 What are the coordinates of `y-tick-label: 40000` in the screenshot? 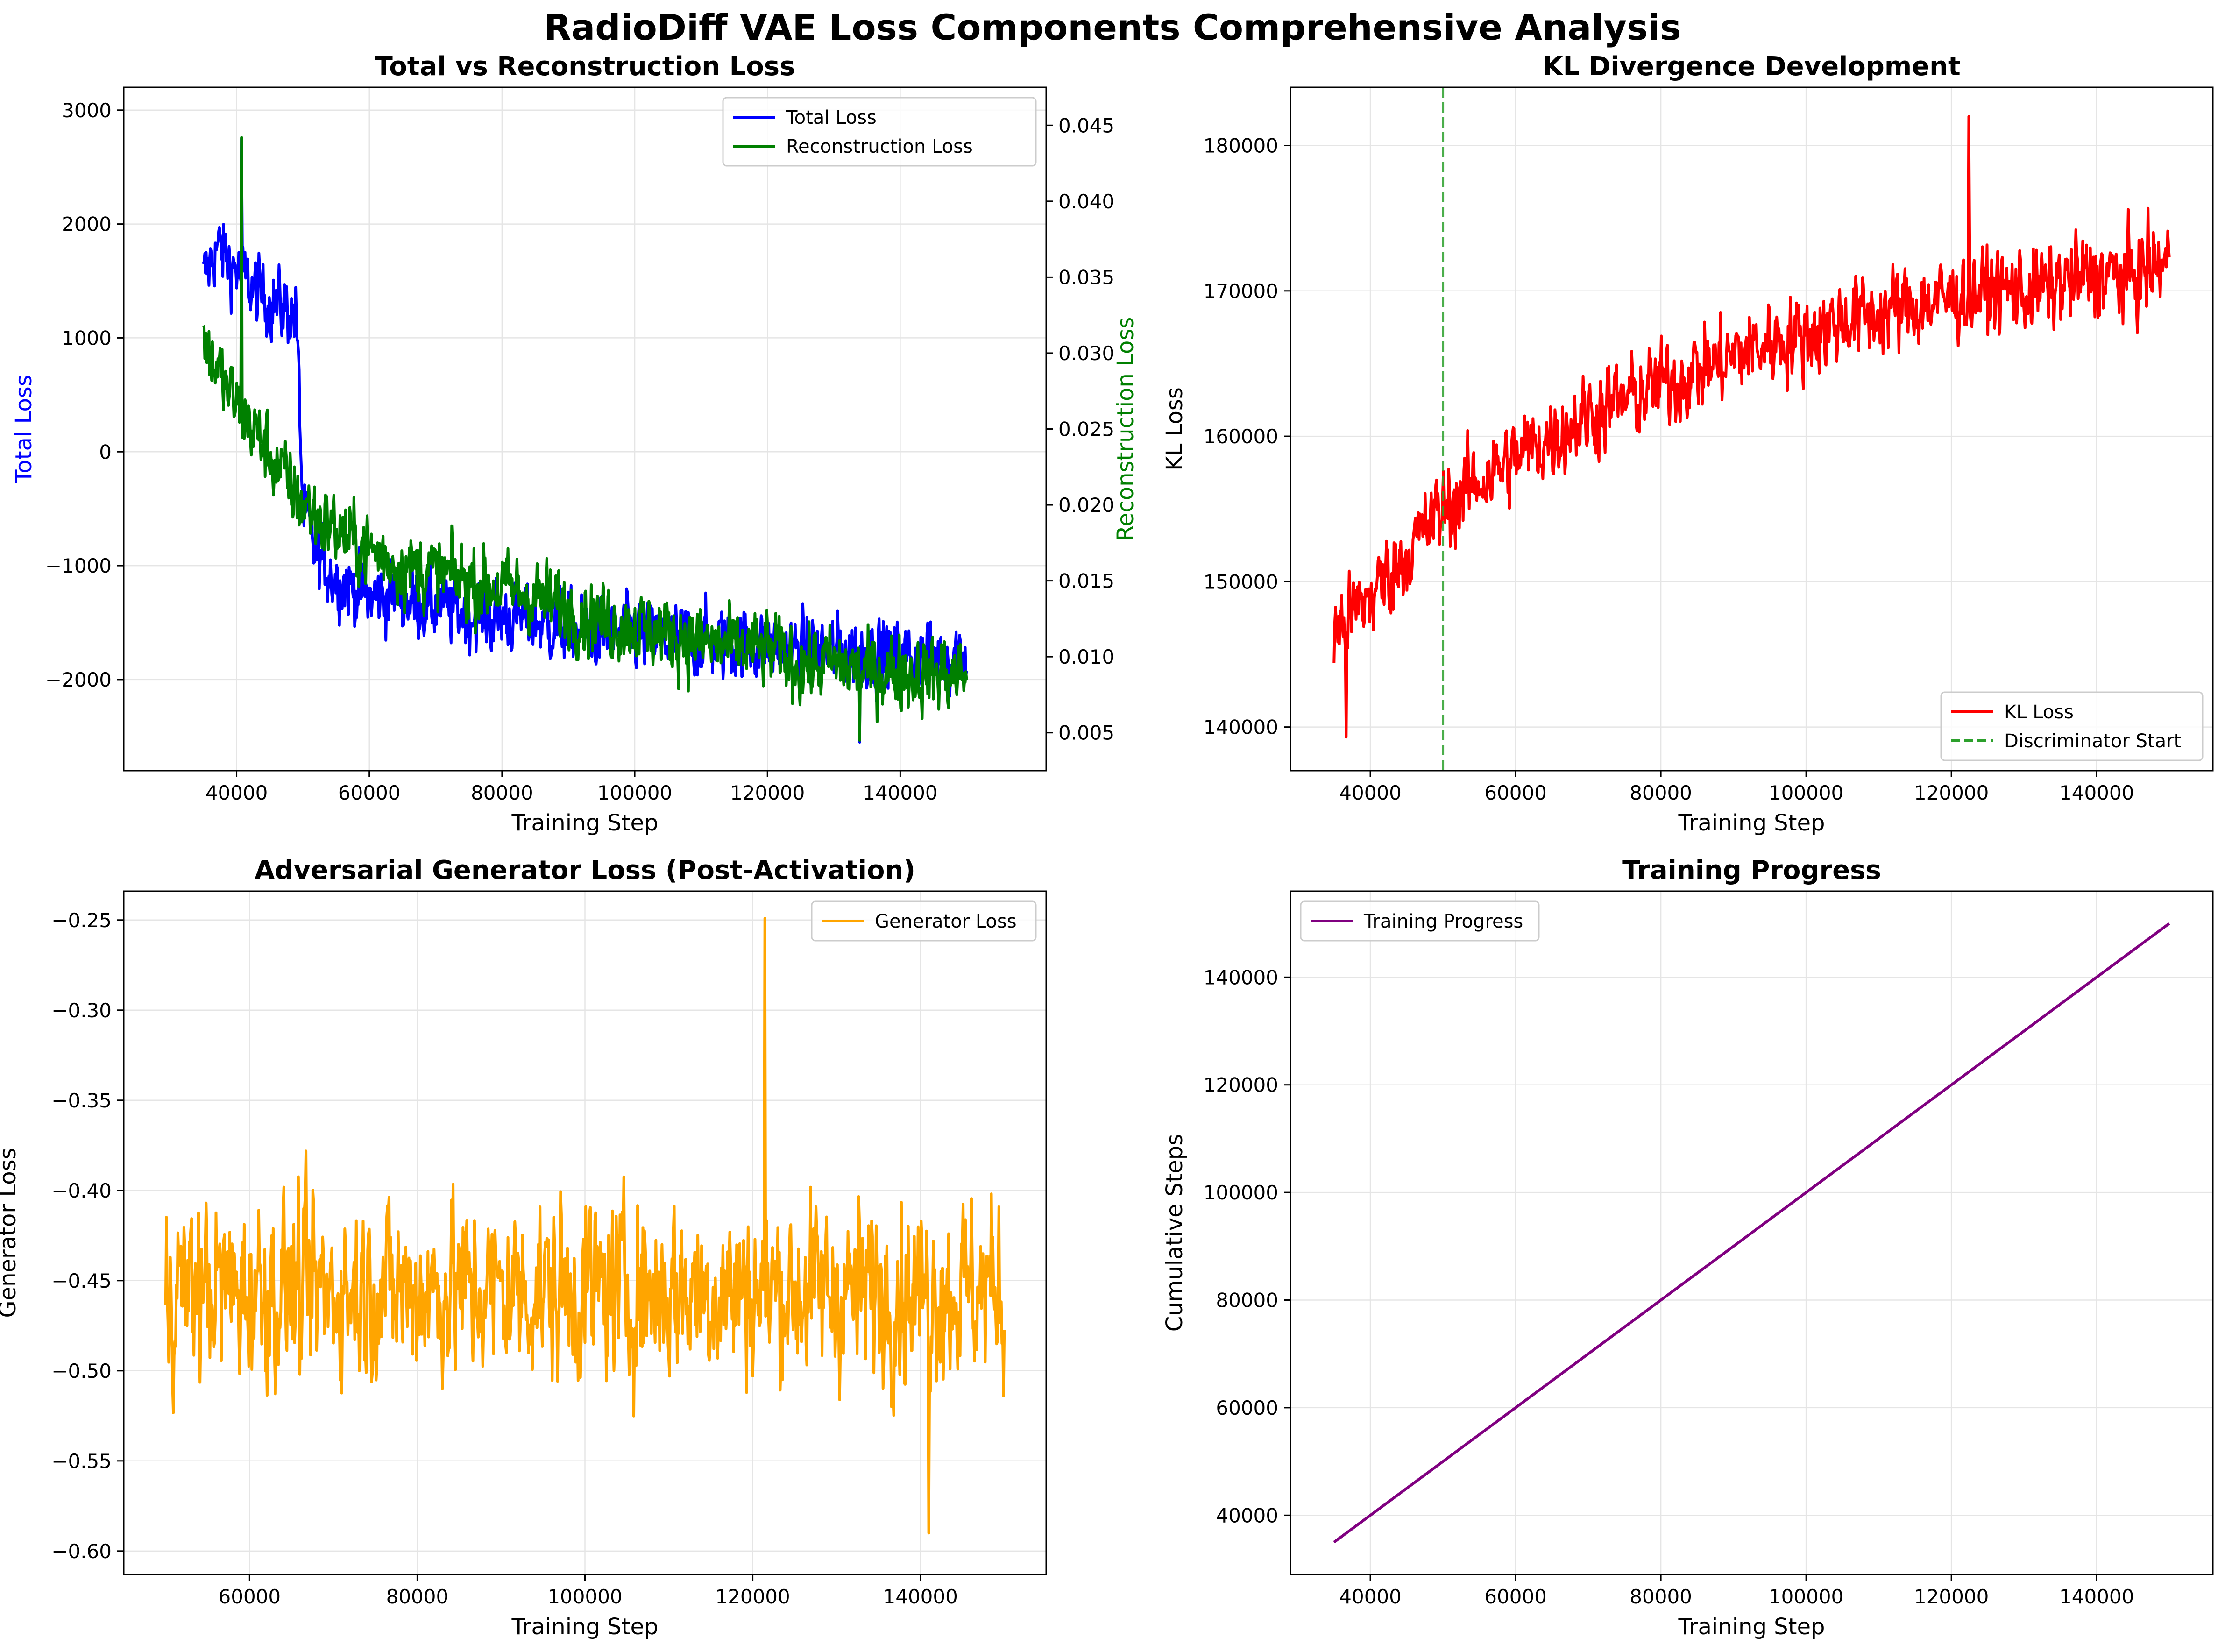 It's located at (1247, 1515).